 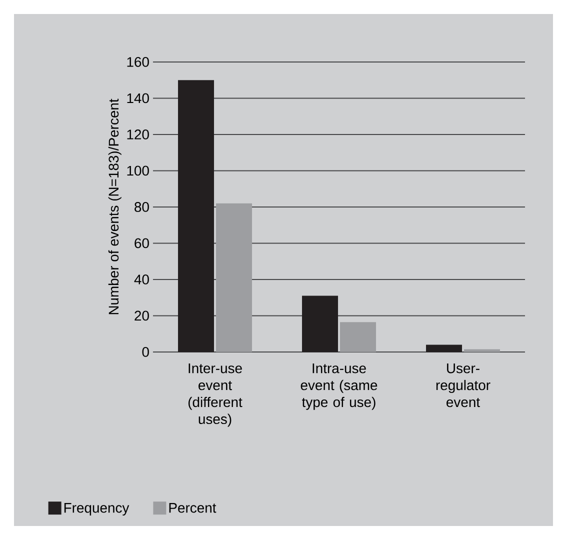 What do you see at coordinates (339, 387) in the screenshot?
I see `x-tick-label: Intra-use event (same type of use)` at bounding box center [339, 387].